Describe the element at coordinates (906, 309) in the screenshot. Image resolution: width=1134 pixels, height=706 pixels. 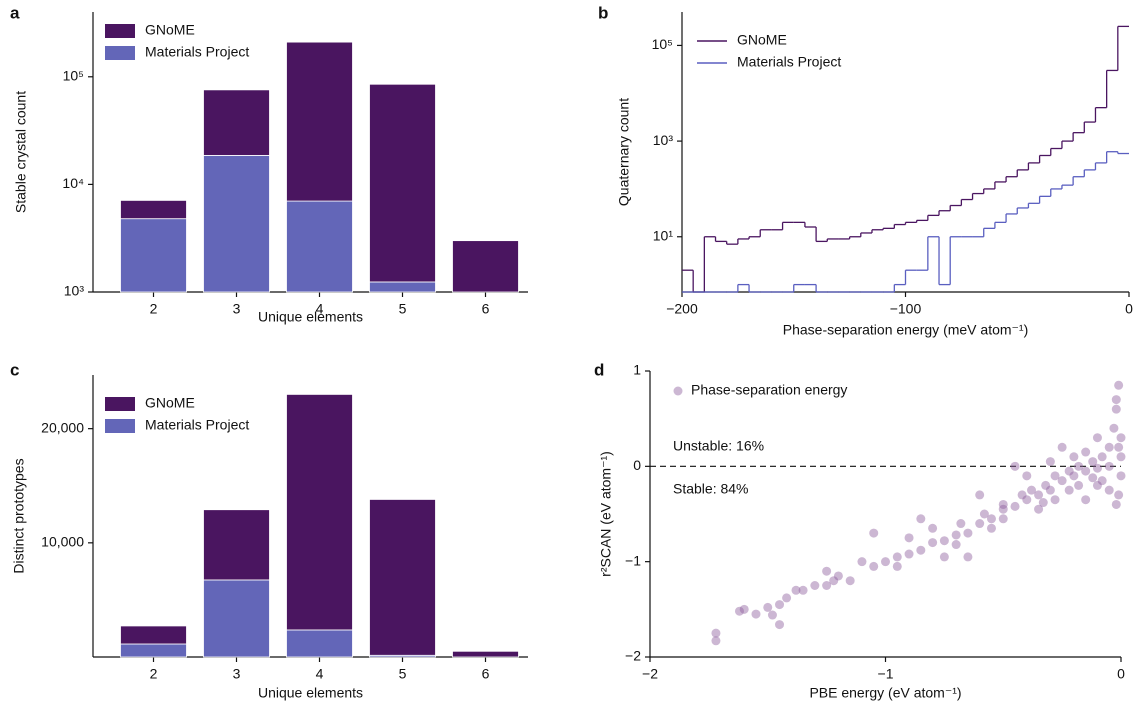
I see `x-tick-label: −100` at that location.